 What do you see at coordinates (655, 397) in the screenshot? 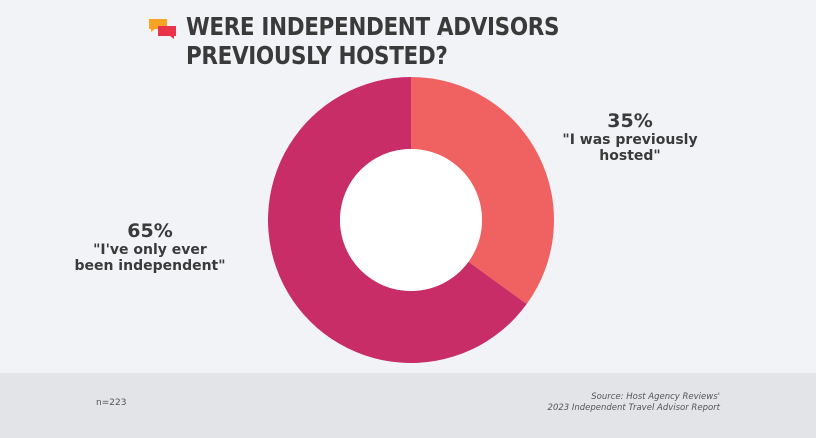
I see `source-line1: Source: Host Agency Reviews'` at bounding box center [655, 397].